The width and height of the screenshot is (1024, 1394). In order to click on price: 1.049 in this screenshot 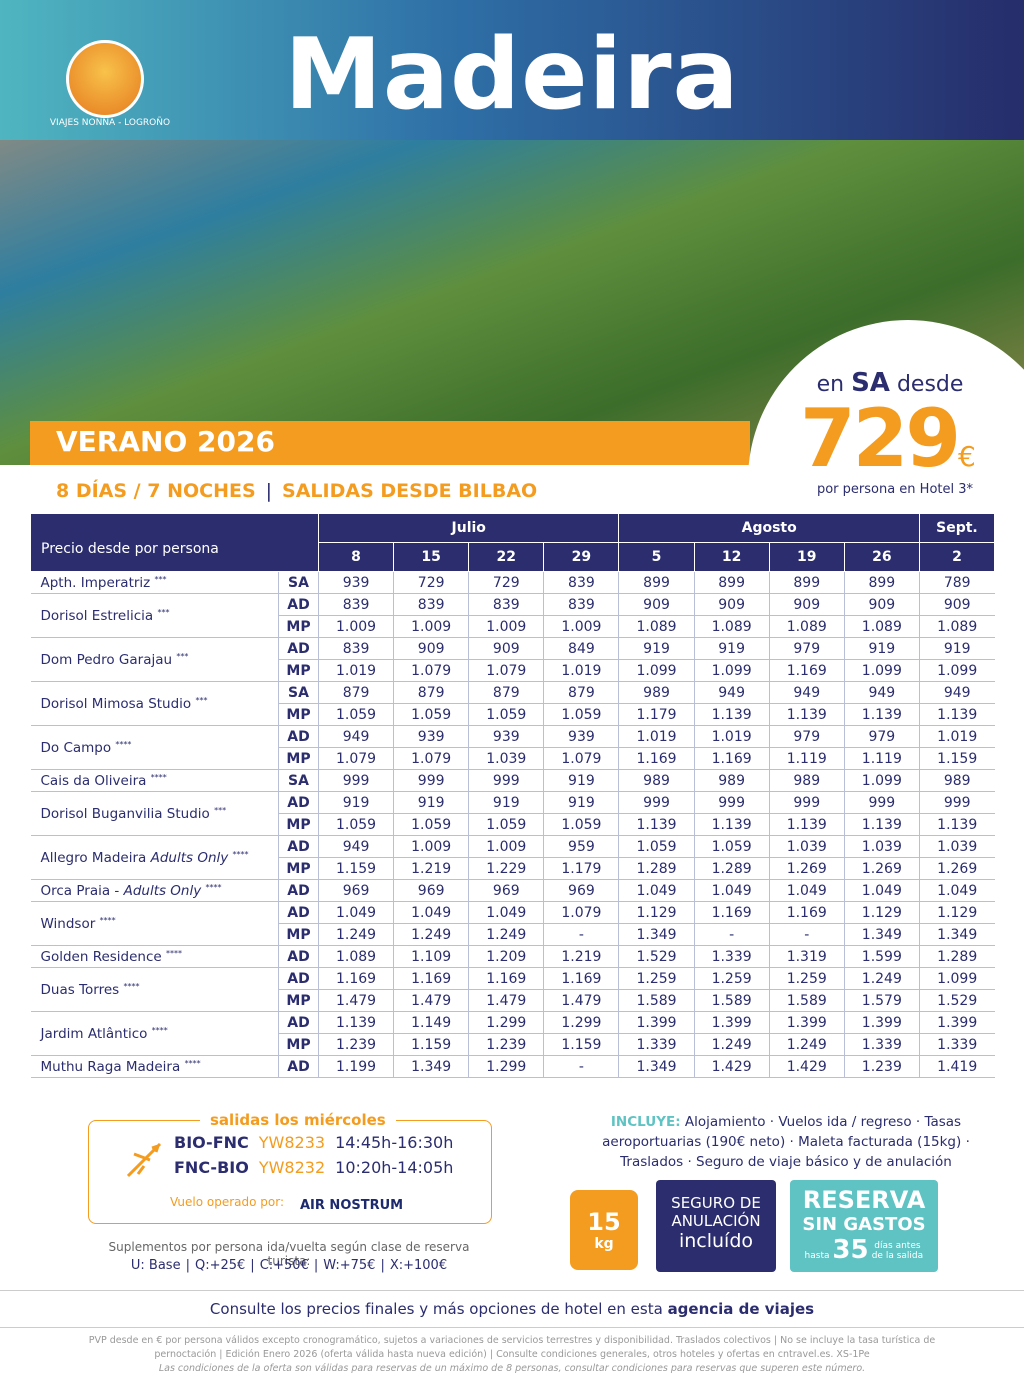, I will do `click(956, 890)`.